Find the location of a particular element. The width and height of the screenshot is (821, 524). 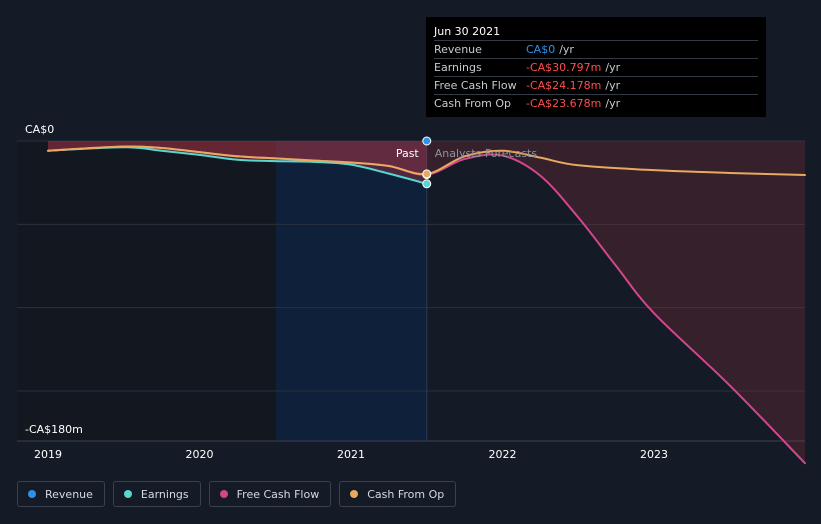

earnings-area is located at coordinates (237, 162).